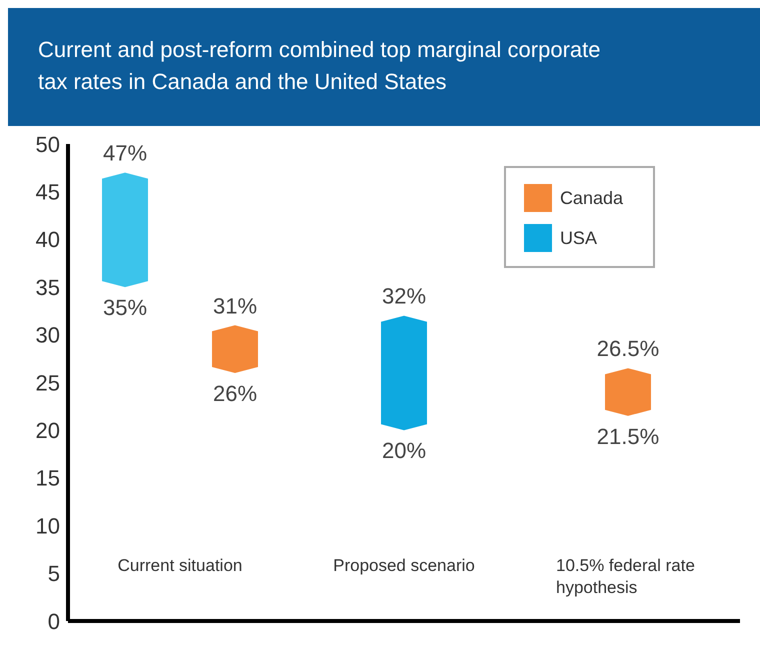  What do you see at coordinates (628, 349) in the screenshot?
I see `annotation: 26.5%` at bounding box center [628, 349].